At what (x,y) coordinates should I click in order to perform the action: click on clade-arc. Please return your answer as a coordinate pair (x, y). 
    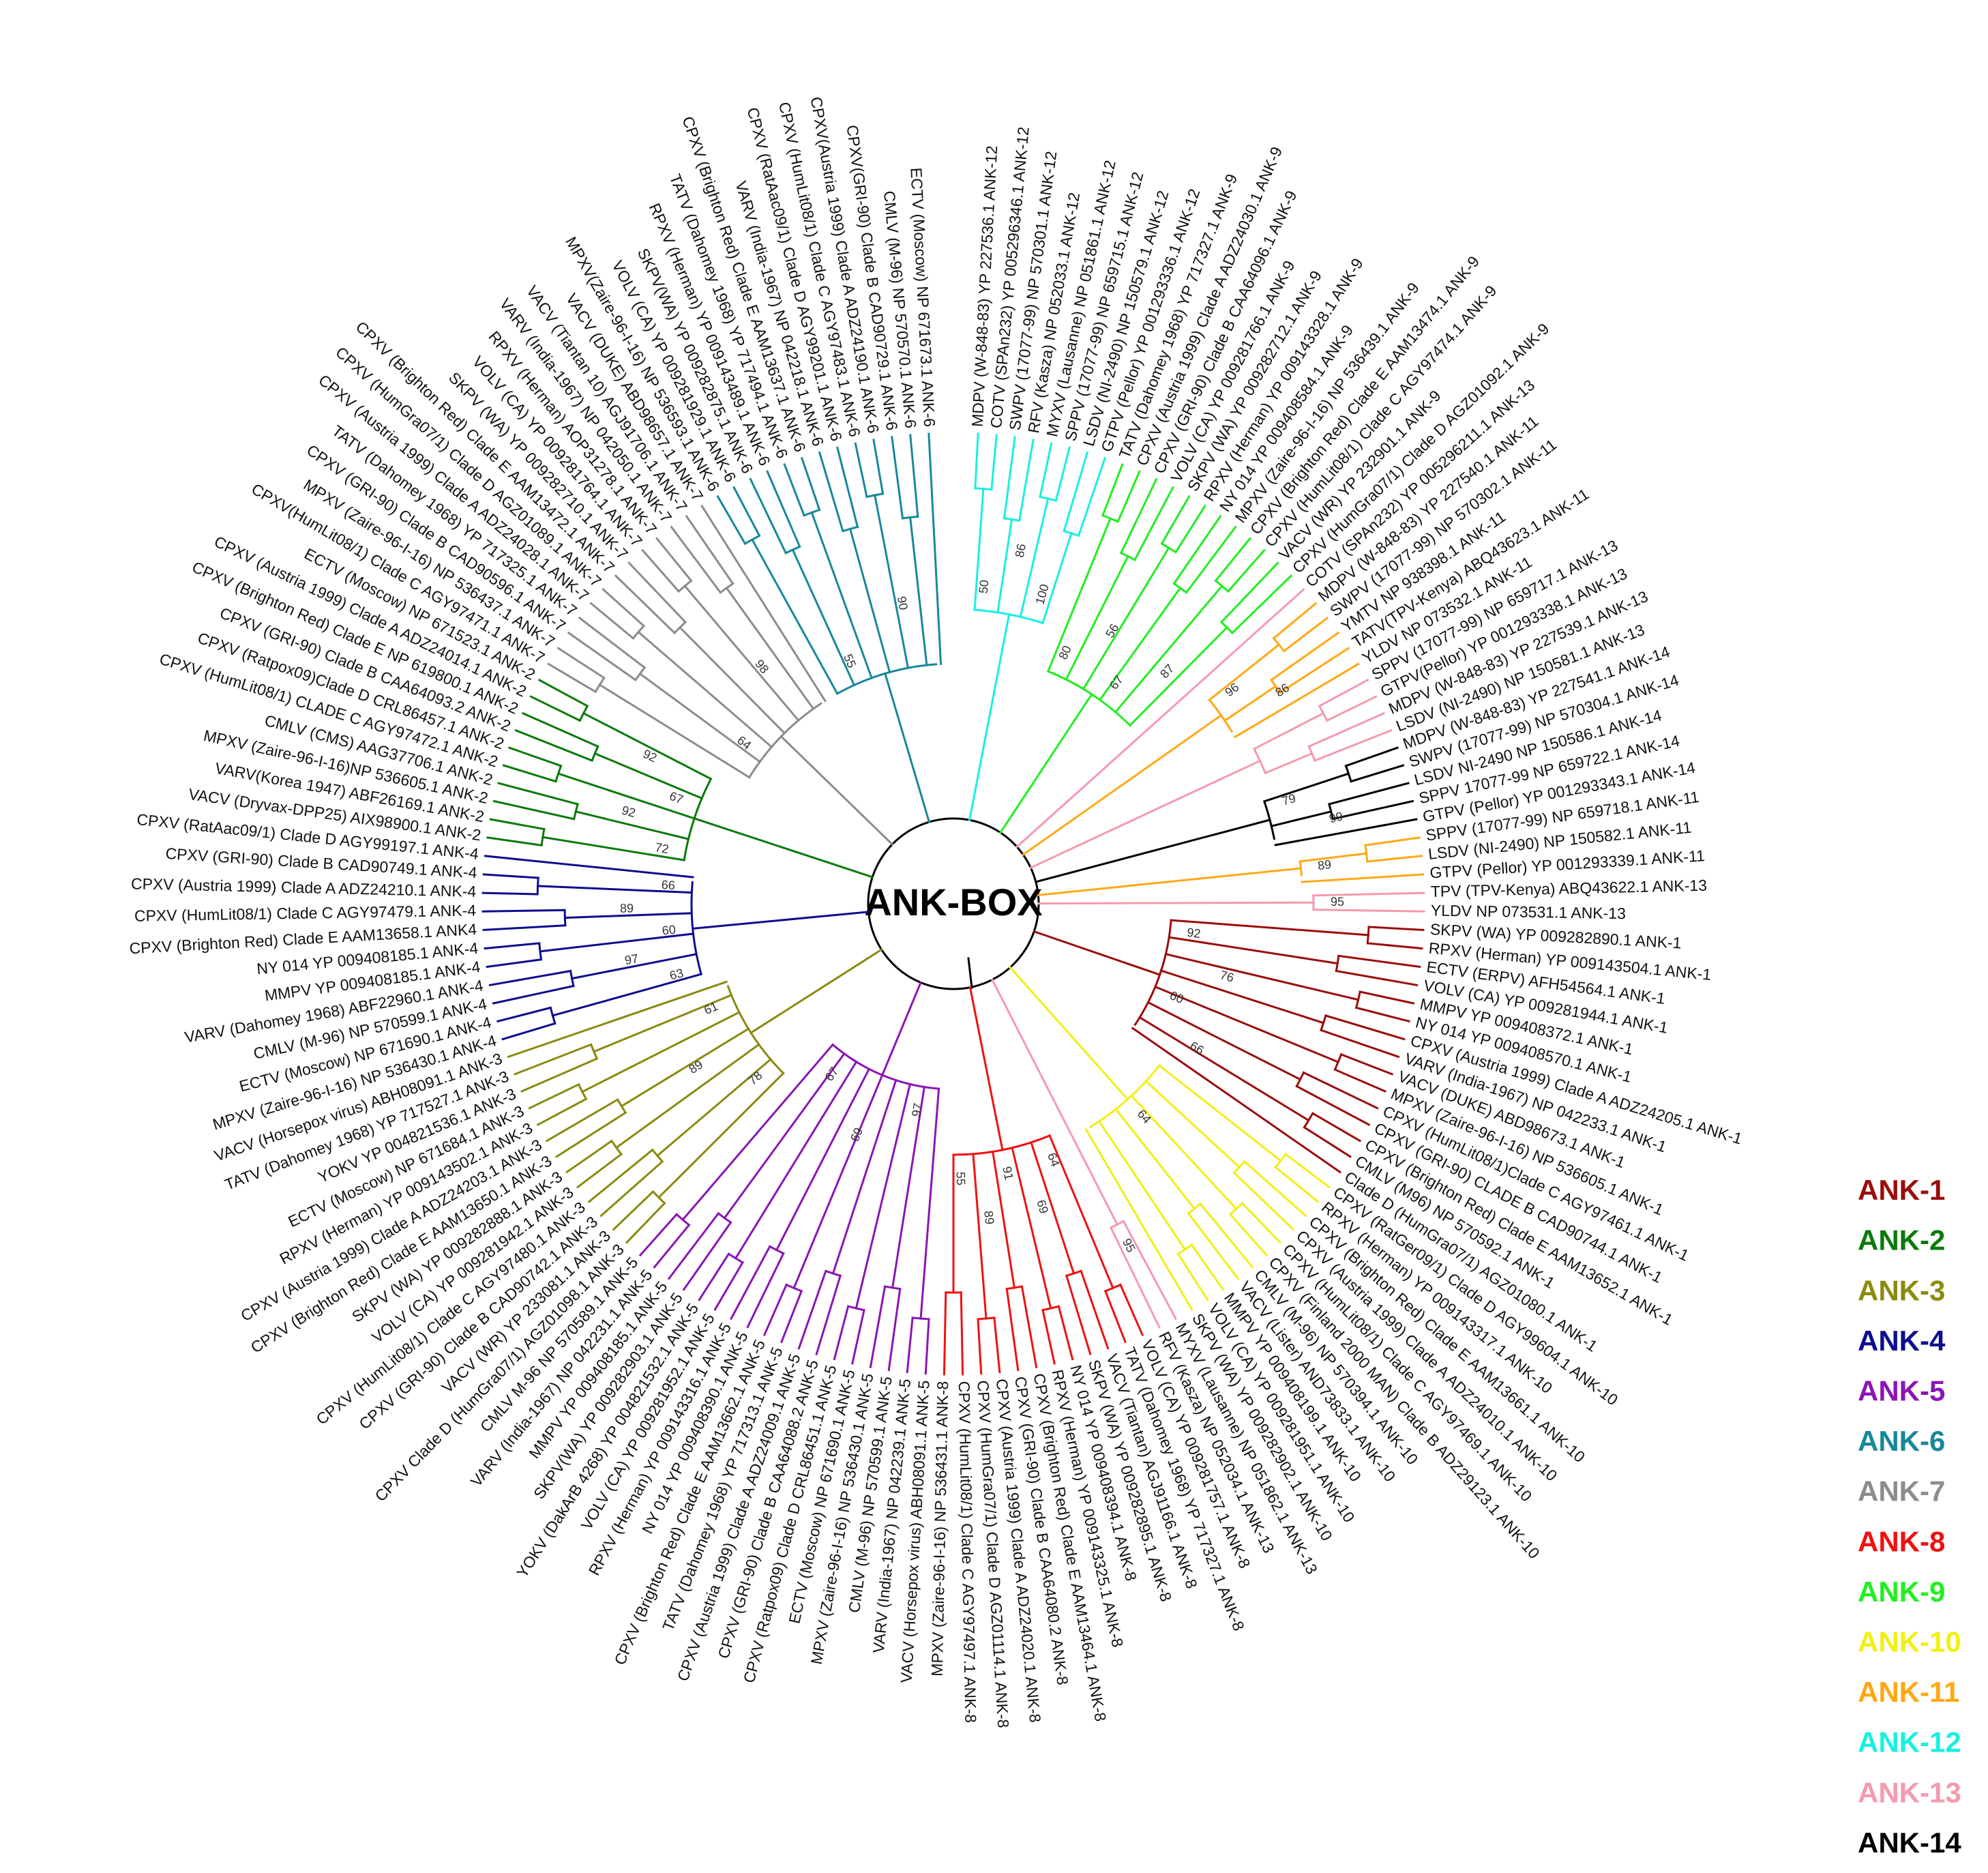
    Looking at the image, I should click on (1221, 716).